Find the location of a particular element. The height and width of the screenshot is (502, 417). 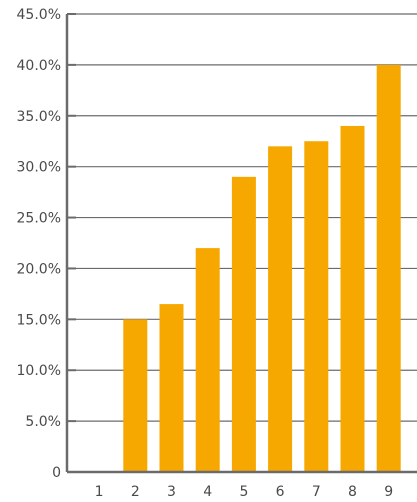

y-tick-label-2: 10.0% is located at coordinates (39, 371).